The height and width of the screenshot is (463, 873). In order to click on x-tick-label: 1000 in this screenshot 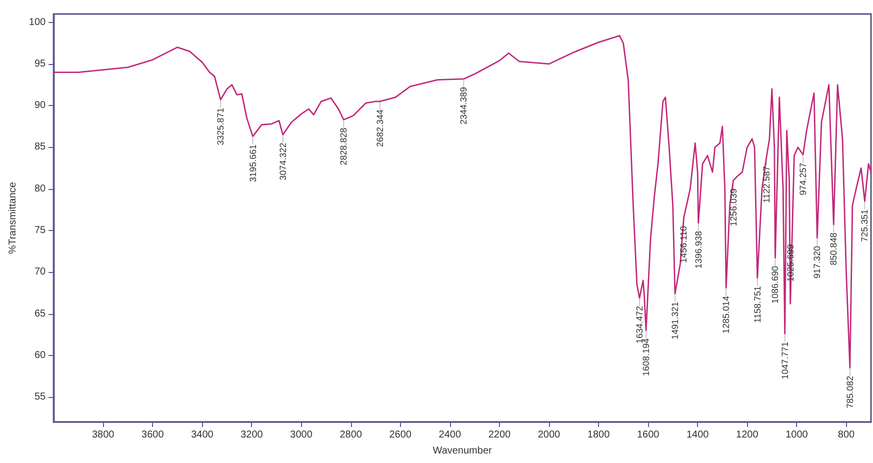, I will do `click(797, 435)`.